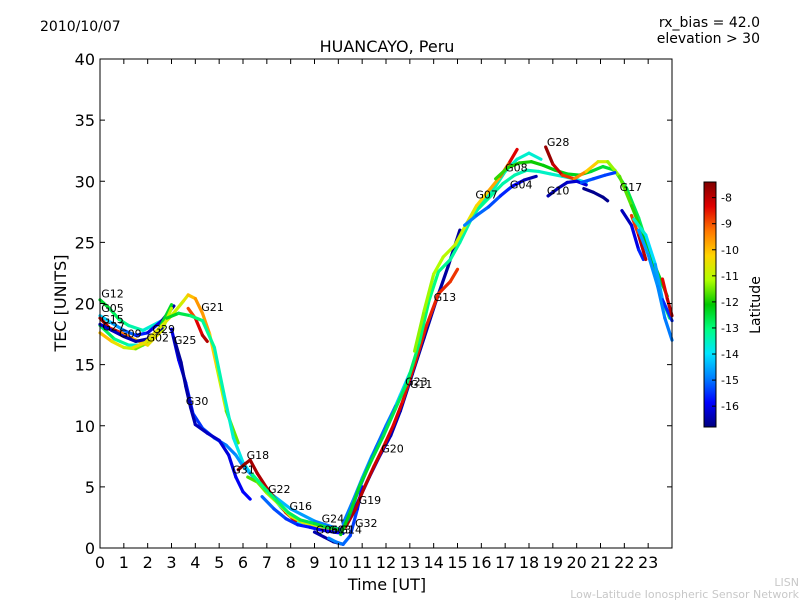 This screenshot has width=800, height=600. I want to click on y-tick-label: 30, so click(85, 181).